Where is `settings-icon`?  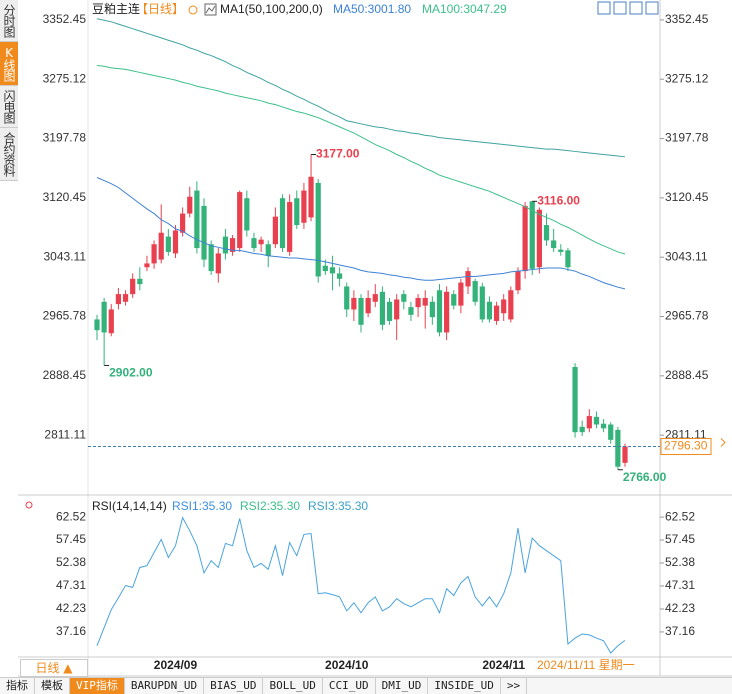 settings-icon is located at coordinates (29, 505).